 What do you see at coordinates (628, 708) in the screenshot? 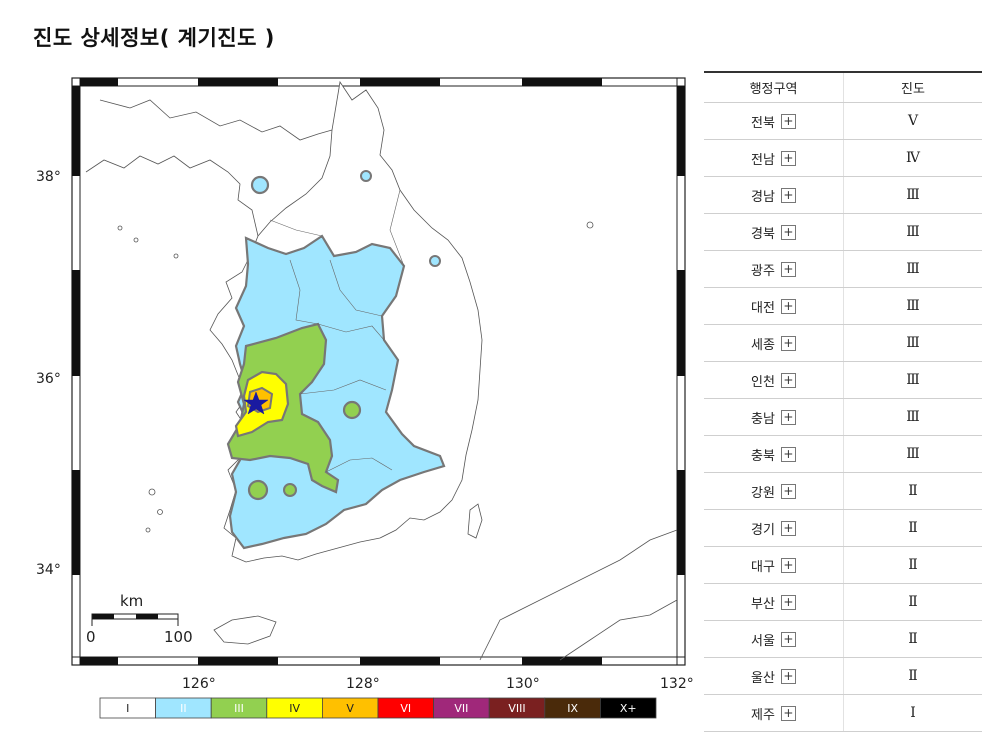
I see `legend-swatch` at bounding box center [628, 708].